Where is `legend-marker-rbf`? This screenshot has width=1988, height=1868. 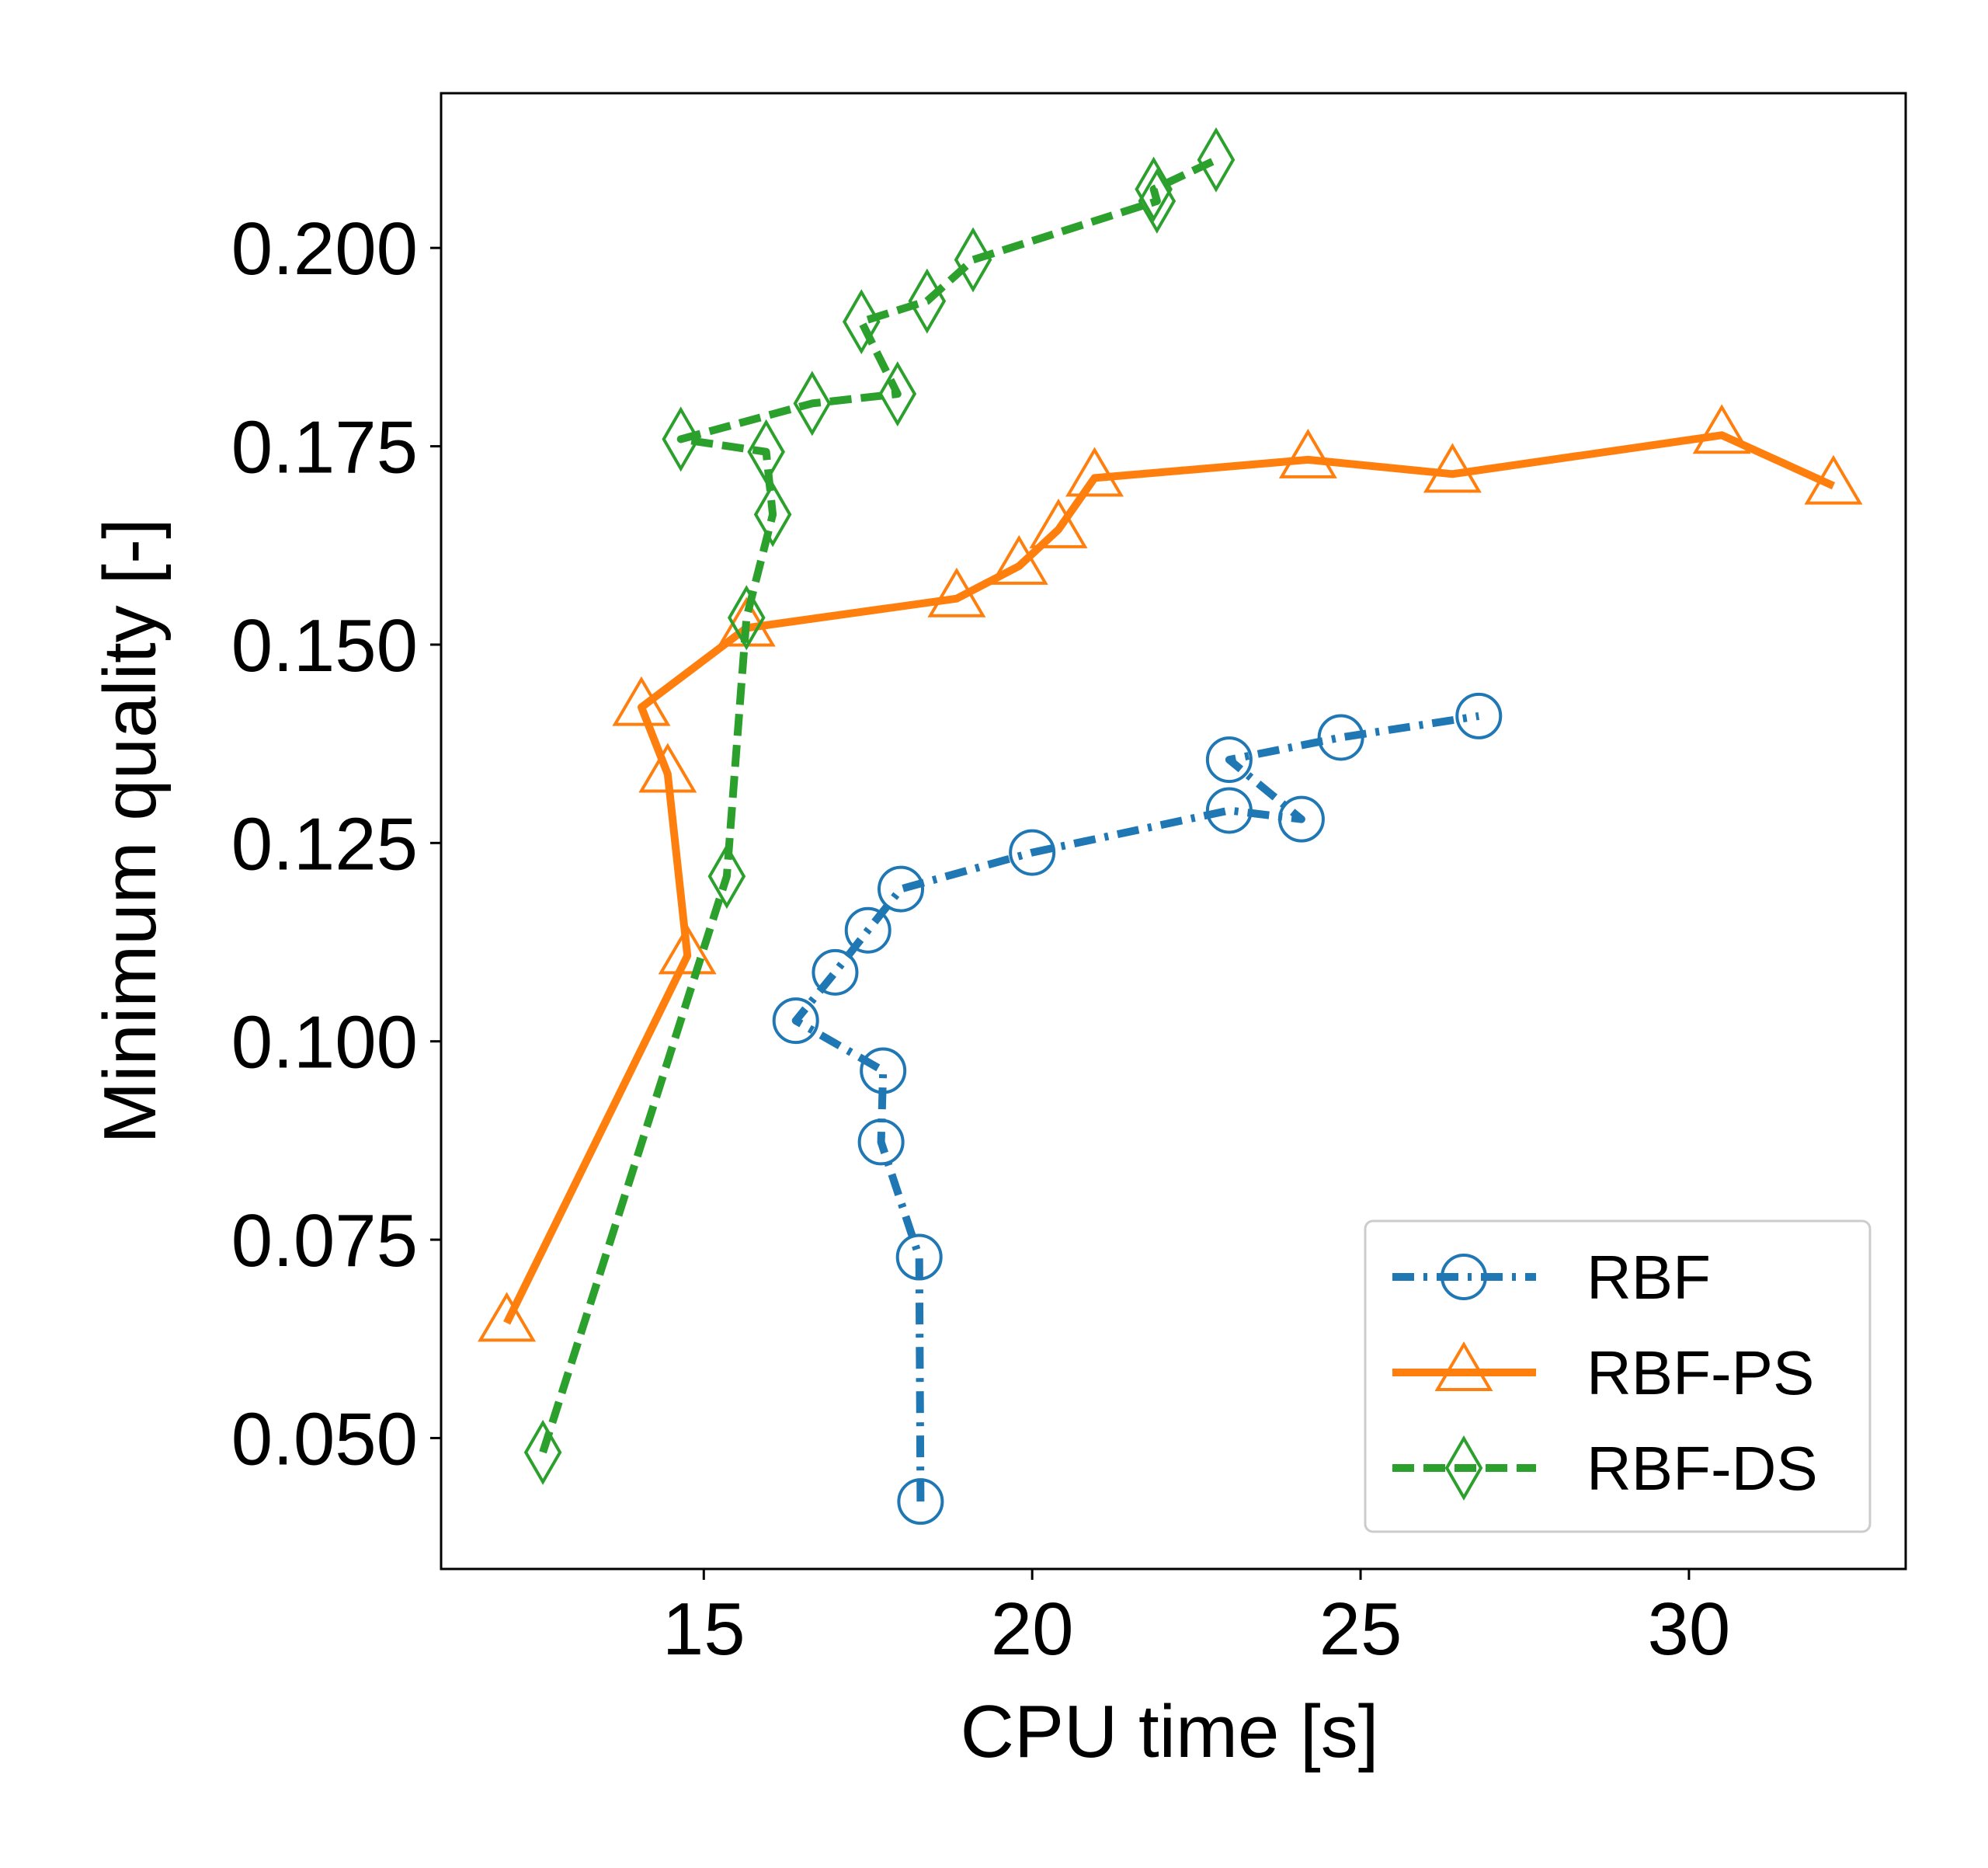
legend-marker-rbf is located at coordinates (1464, 1277).